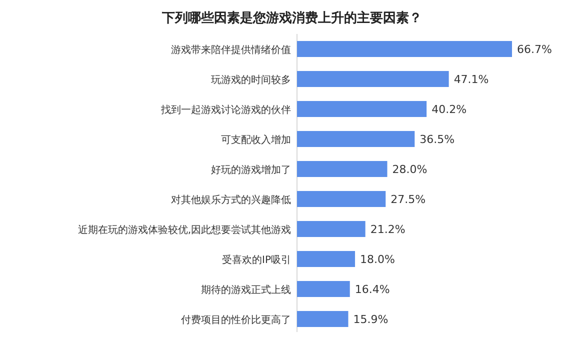 Image resolution: width=584 pixels, height=339 pixels. I want to click on data-label: 27.5%, so click(408, 199).